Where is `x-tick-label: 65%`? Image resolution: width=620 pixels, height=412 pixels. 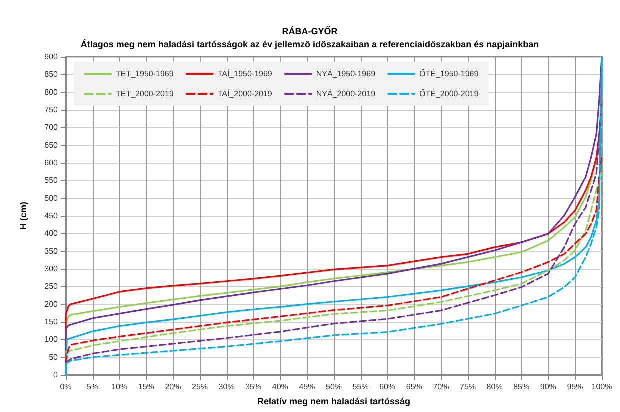
x-tick-label: 65% is located at coordinates (414, 387).